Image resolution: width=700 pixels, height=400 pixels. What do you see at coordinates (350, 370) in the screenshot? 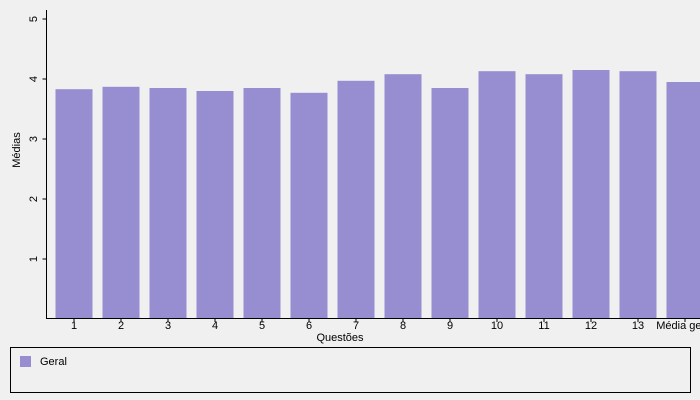
I see `legend-box` at bounding box center [350, 370].